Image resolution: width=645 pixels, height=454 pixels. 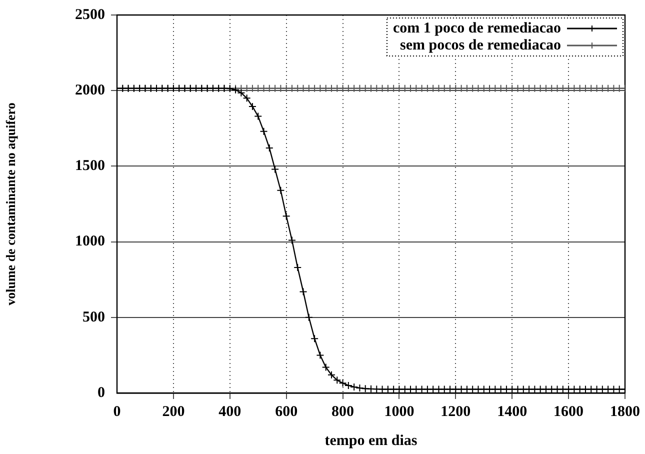 What do you see at coordinates (117, 412) in the screenshot?
I see `x-tick-label: 0` at bounding box center [117, 412].